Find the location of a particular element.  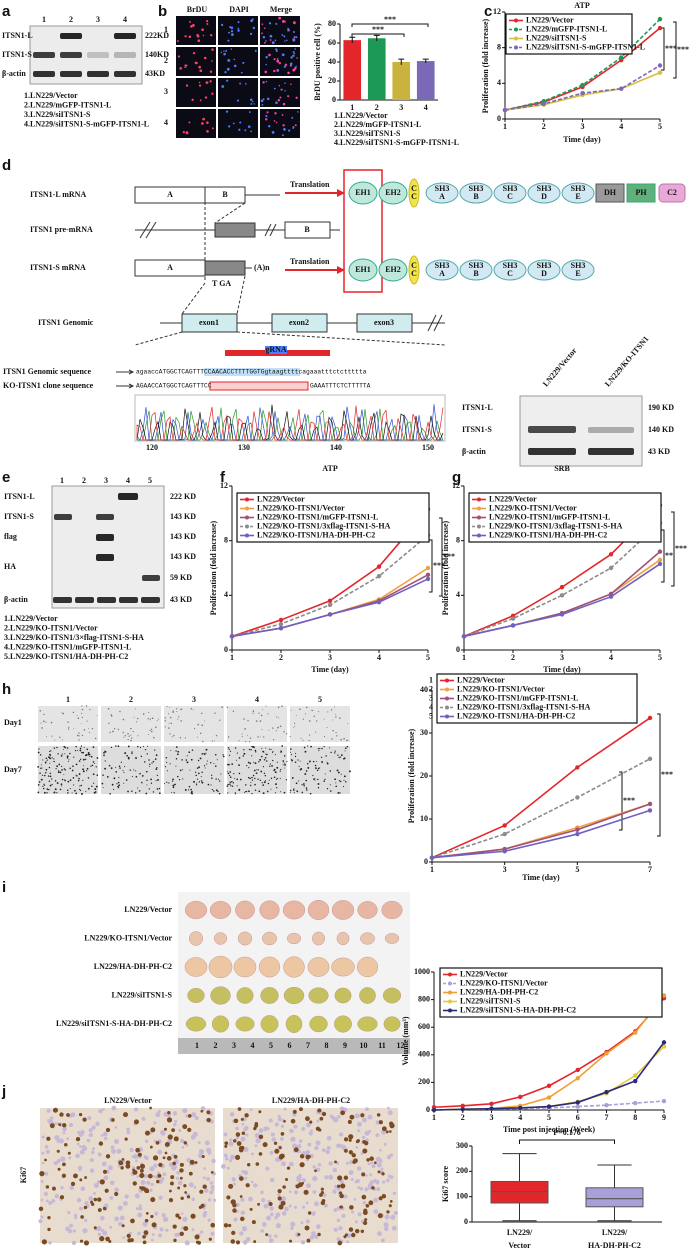

domain-label: SH3 is located at coordinates (510, 265).